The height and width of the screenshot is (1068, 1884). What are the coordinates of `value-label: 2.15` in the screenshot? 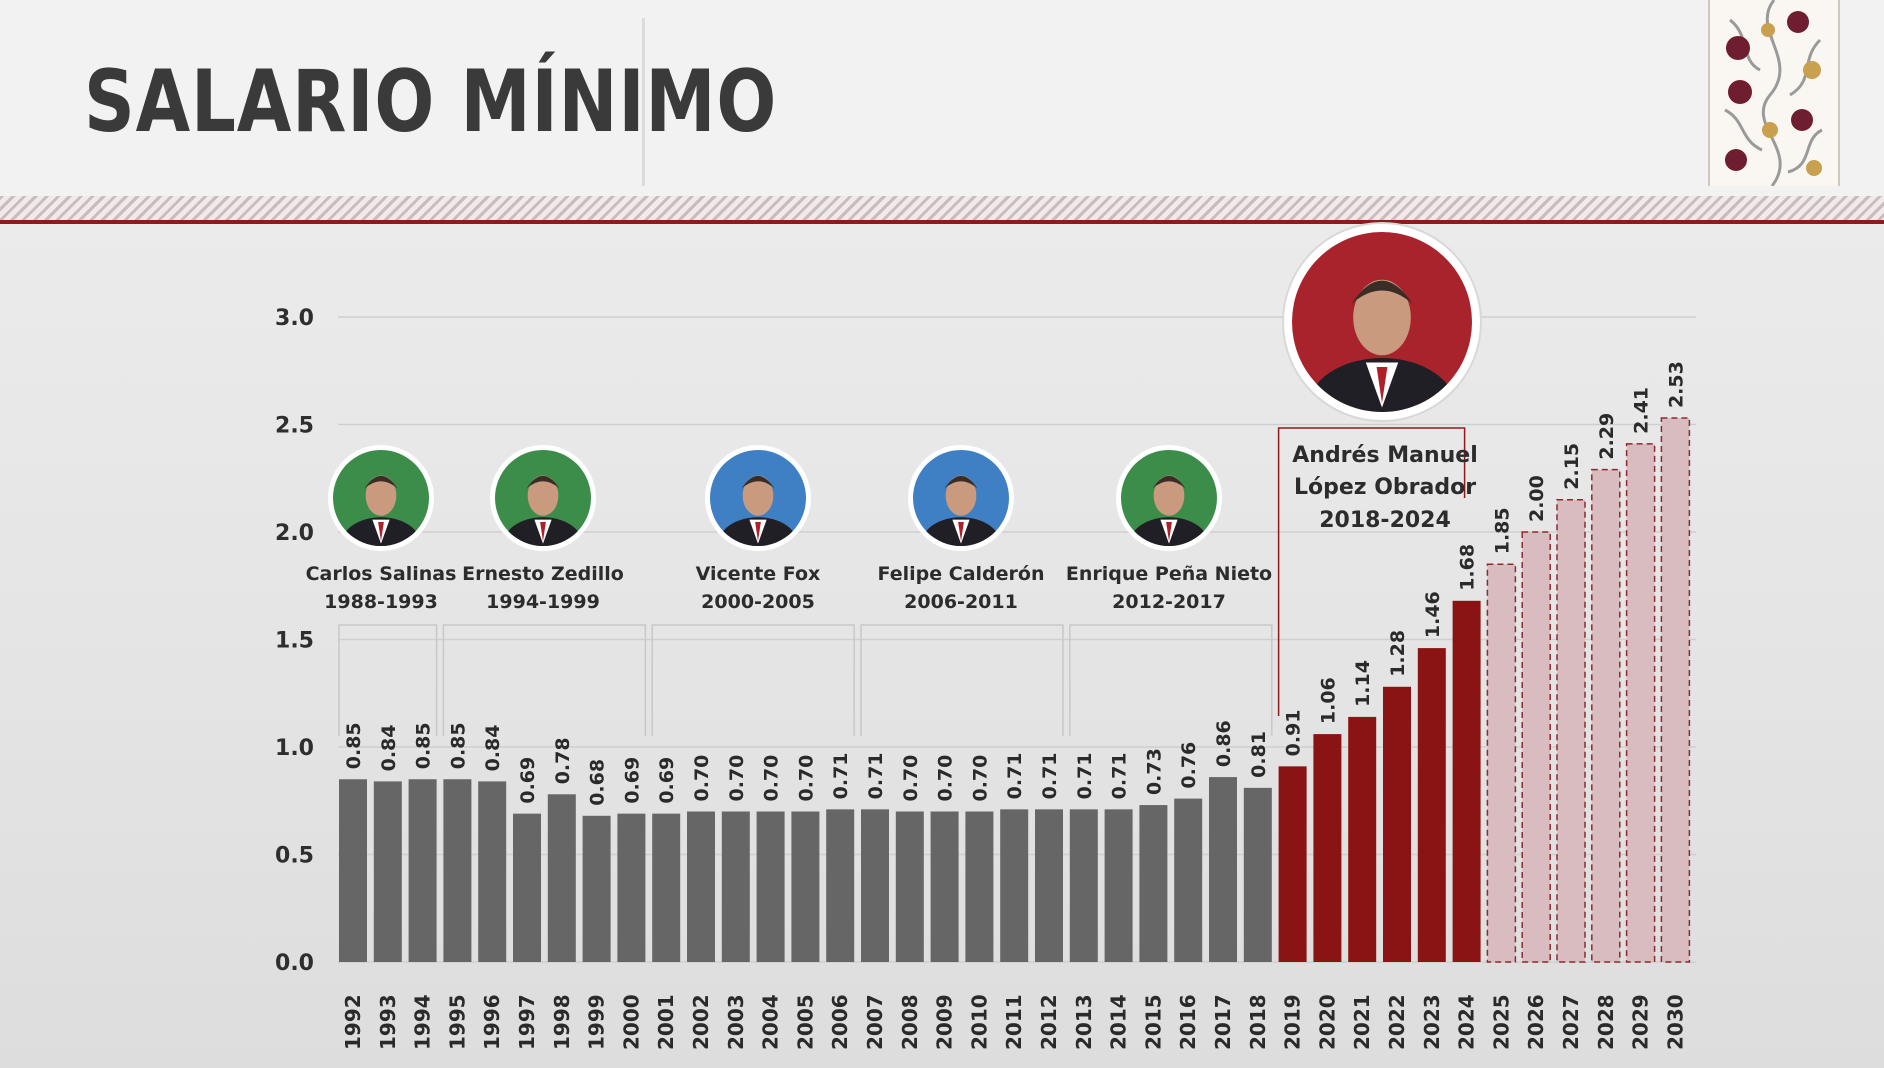 It's located at (1572, 466).